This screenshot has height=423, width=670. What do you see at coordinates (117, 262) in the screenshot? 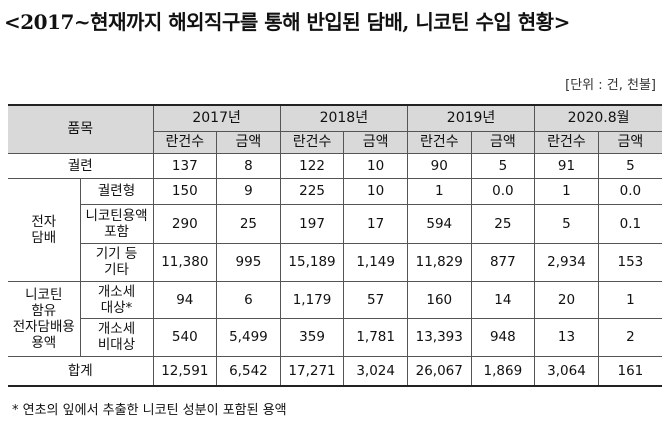
I see `row-label: 기기 등 기타` at bounding box center [117, 262].